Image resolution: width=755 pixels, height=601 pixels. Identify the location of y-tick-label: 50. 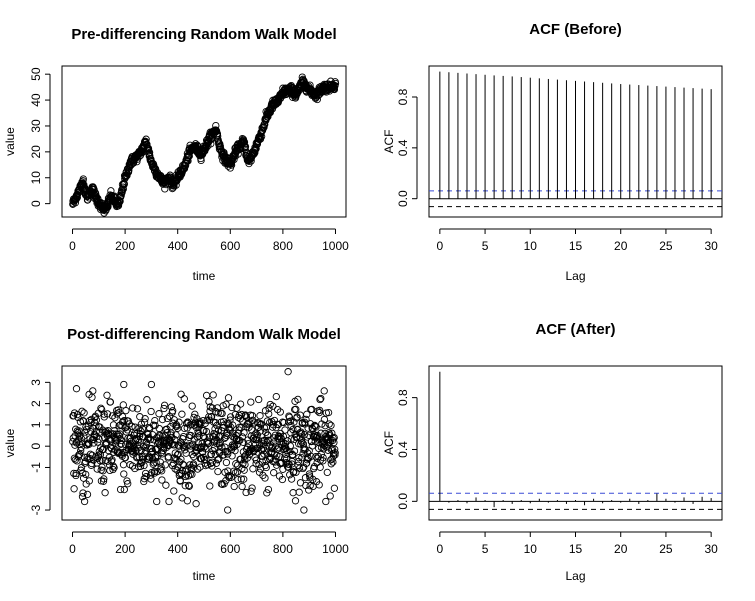
(36, 74).